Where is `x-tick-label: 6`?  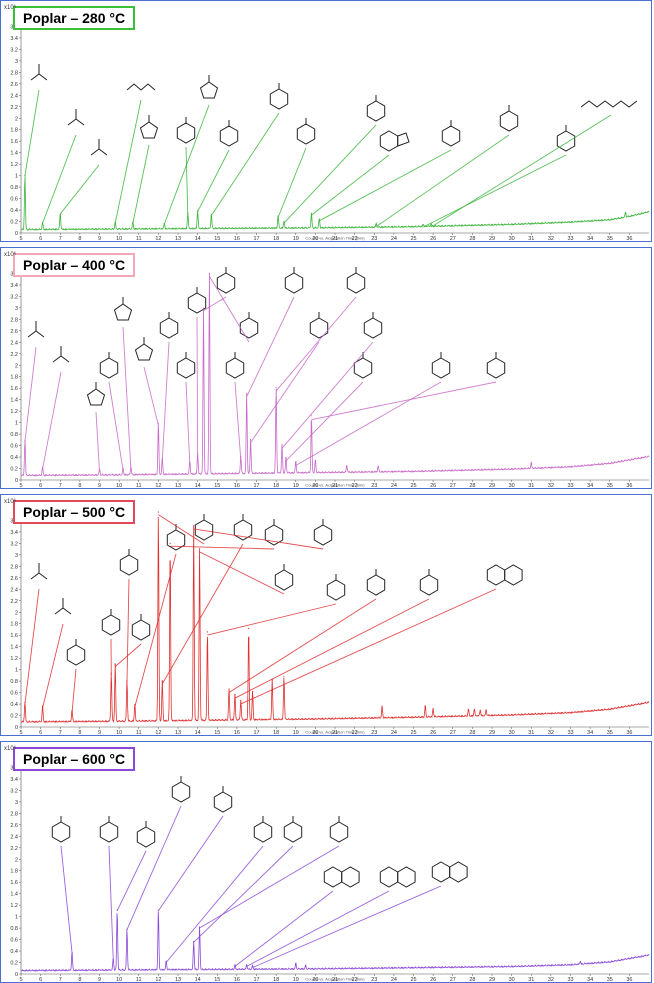 x-tick-label: 6 is located at coordinates (40, 238).